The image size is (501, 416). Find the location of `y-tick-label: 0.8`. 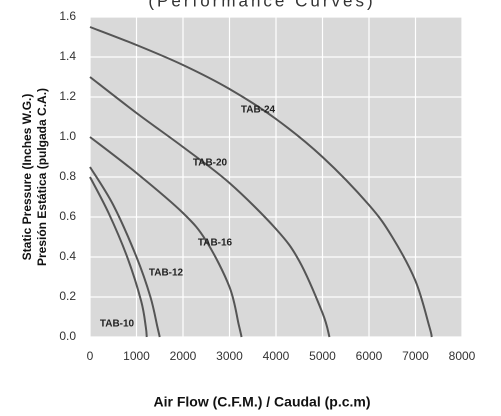

y-tick-label: 0.8 is located at coordinates (67, 176).